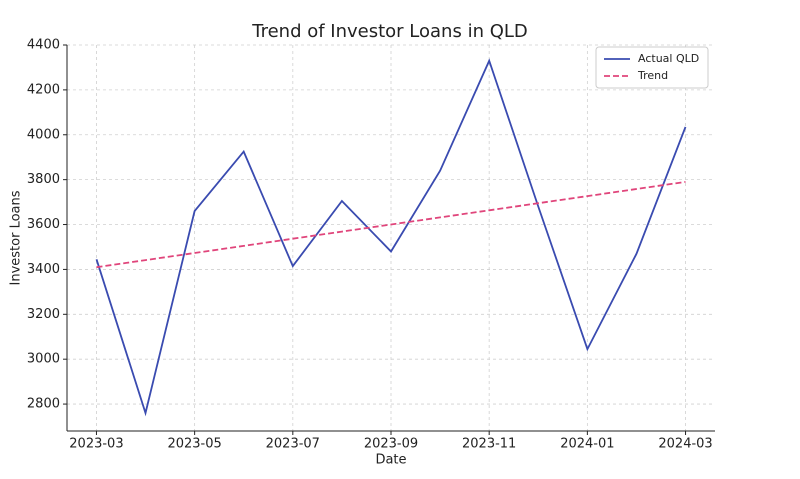 This screenshot has height=479, width=800. I want to click on x-tick-label: 2023-03, so click(96, 444).